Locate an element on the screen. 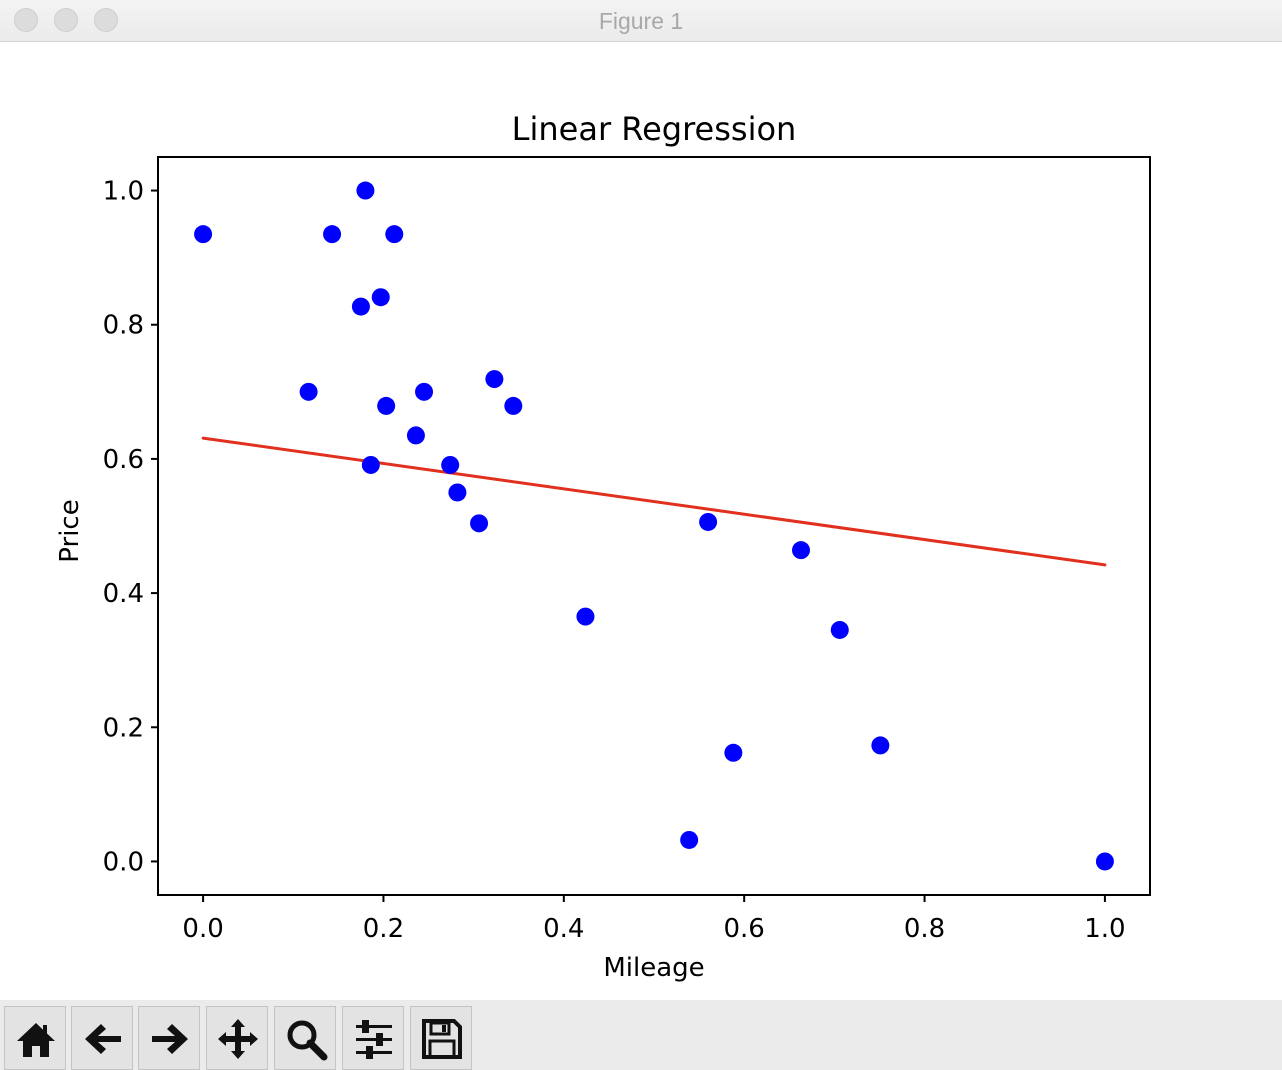 Image resolution: width=1282 pixels, height=1070 pixels. close-window-button is located at coordinates (26, 20).